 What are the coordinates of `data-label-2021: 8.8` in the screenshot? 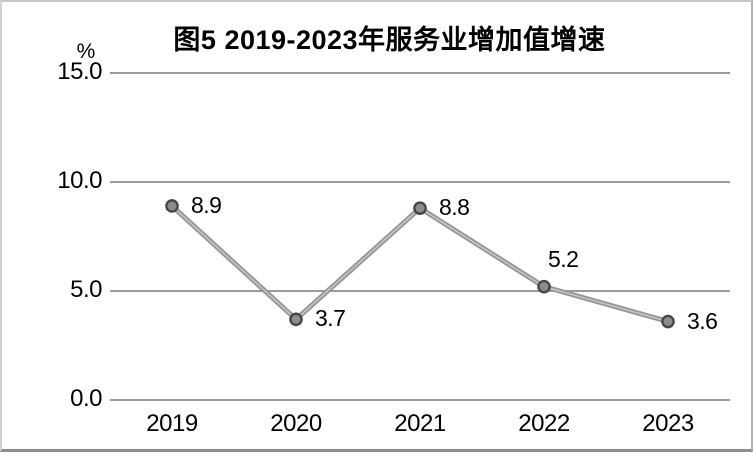 It's located at (454, 207).